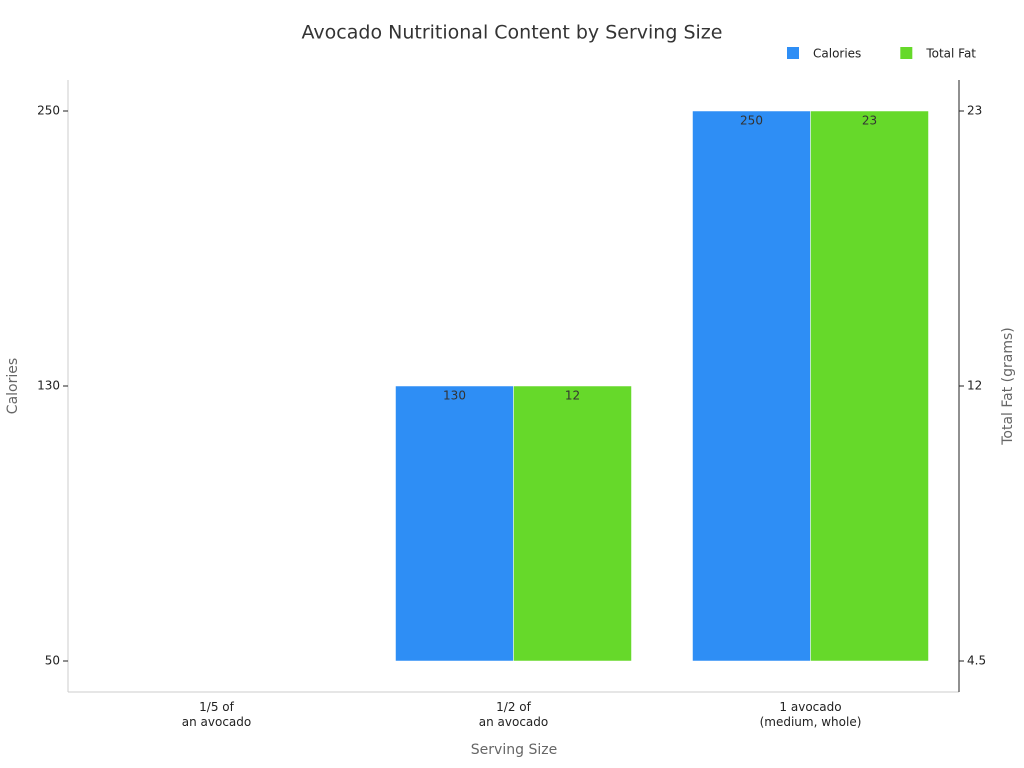 This screenshot has width=1024, height=768. Describe the element at coordinates (1008, 386) in the screenshot. I see `y2-axis-title: Total Fat (grams)` at that location.